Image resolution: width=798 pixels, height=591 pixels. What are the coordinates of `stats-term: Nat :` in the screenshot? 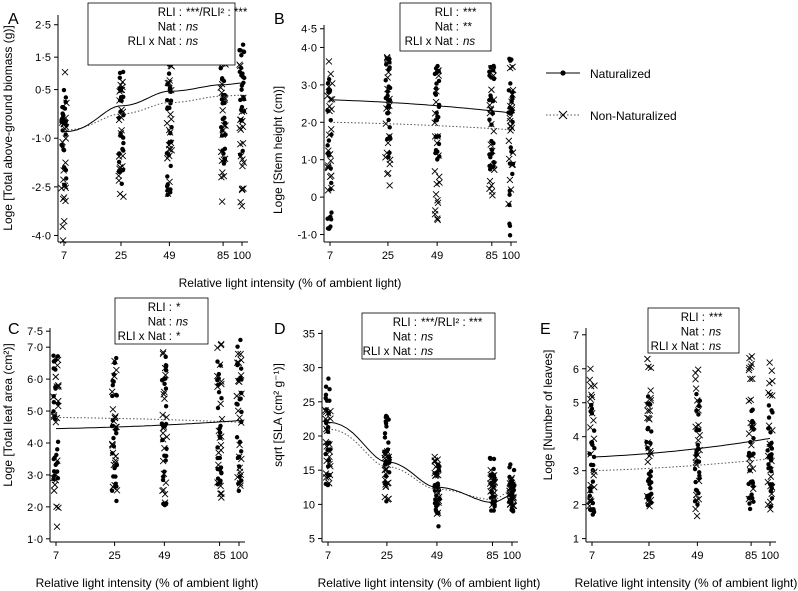 It's located at (405, 338).